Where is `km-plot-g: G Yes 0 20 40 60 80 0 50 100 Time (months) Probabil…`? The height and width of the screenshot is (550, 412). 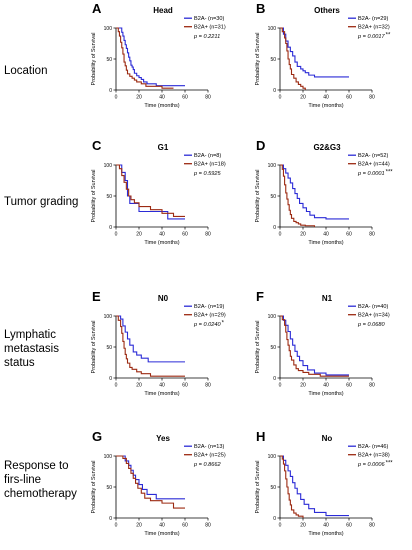
km-plot-g: G Yes 0 20 40 60 80 0 50 100 Time (months) Probabil… is located at coordinates (158, 483).